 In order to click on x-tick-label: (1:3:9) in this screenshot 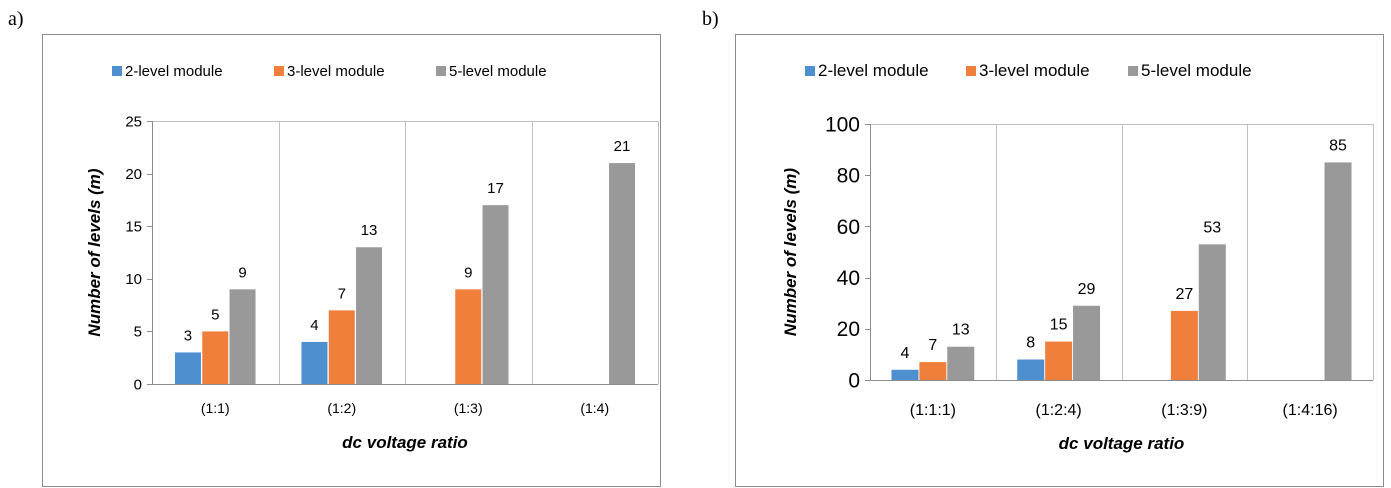, I will do `click(1184, 410)`.